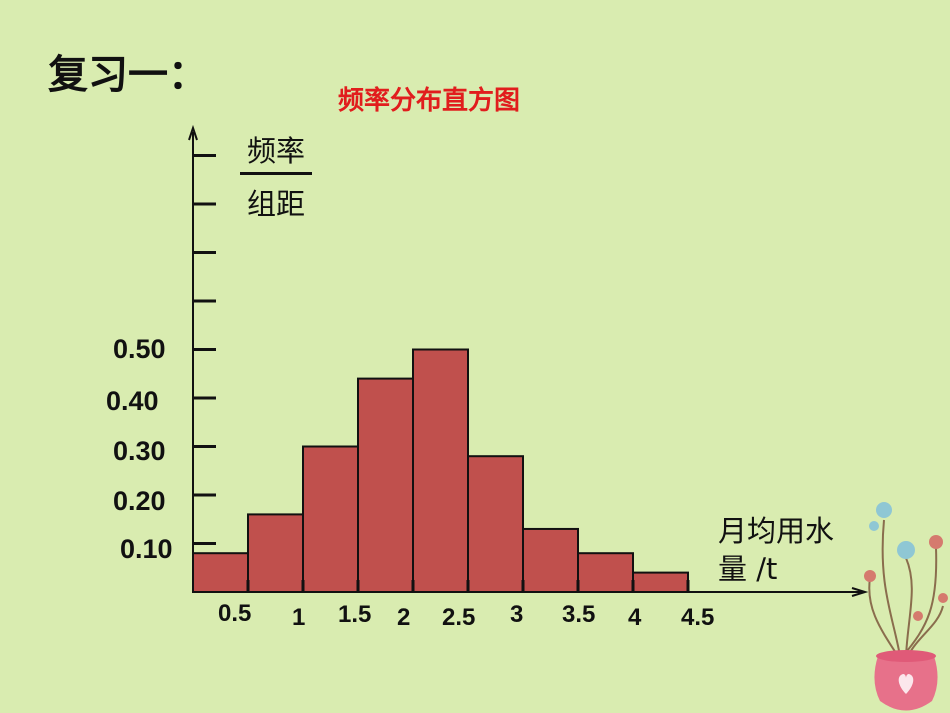 The image size is (950, 713). I want to click on chart-title: 频率分布直方图, so click(429, 101).